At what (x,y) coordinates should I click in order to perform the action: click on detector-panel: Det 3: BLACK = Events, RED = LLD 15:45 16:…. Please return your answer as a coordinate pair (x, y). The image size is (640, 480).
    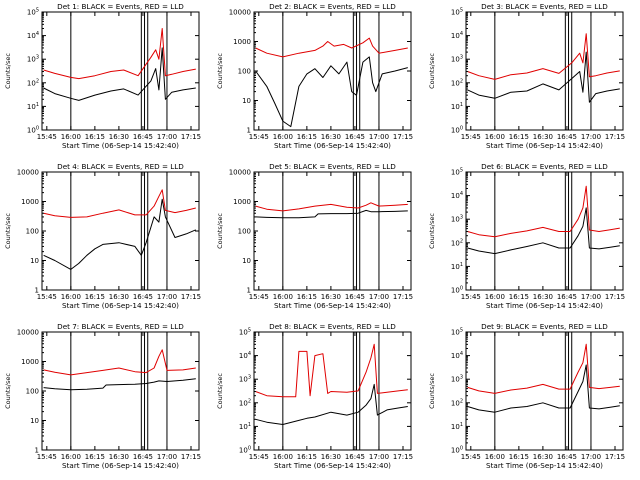
    Looking at the image, I should click on (526, 76).